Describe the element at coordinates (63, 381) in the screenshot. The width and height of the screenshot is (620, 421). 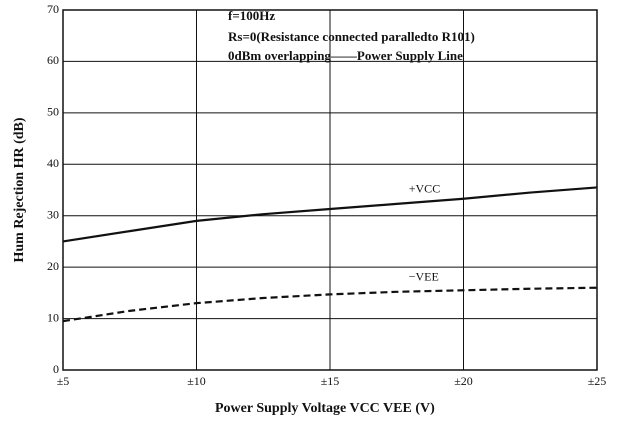
I see `x-tick-label: ±5` at that location.